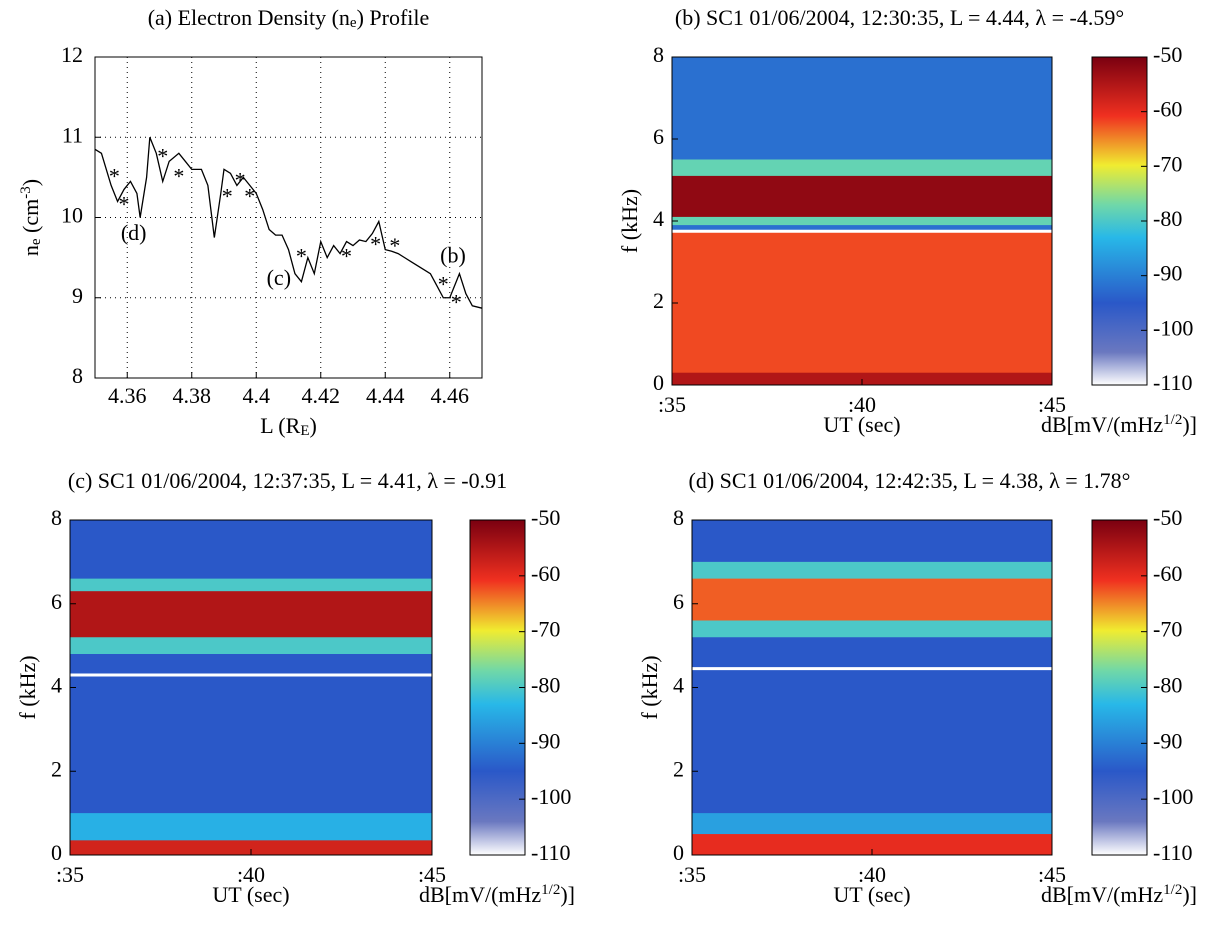 The height and width of the screenshot is (935, 1212). What do you see at coordinates (1119, 221) in the screenshot?
I see `colorbar` at bounding box center [1119, 221].